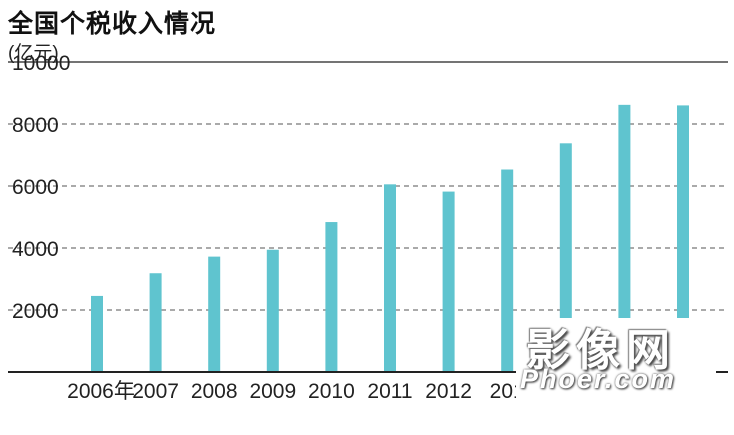  What do you see at coordinates (598, 379) in the screenshot?
I see `watermark-logo-en: Phoer.com` at bounding box center [598, 379].